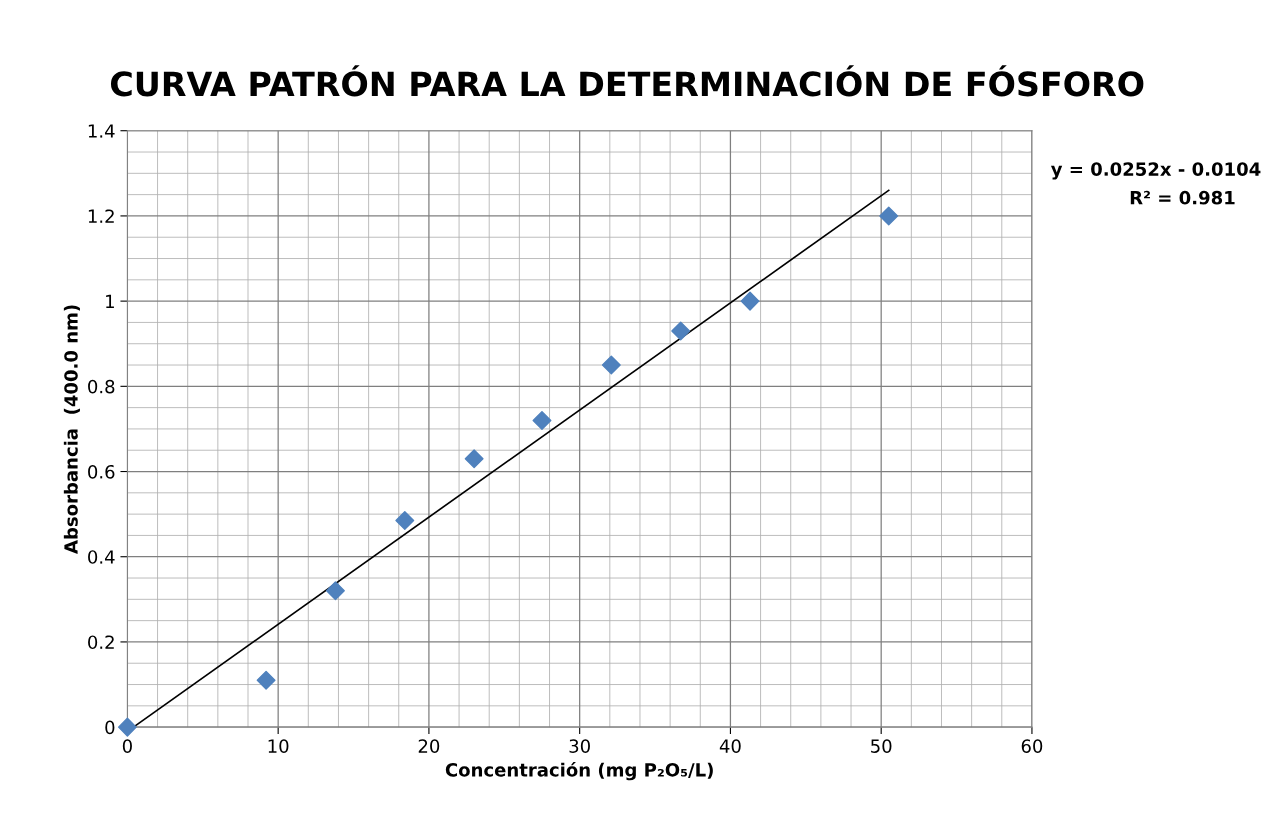  What do you see at coordinates (101, 471) in the screenshot?
I see `y-tick-label: 0.6` at bounding box center [101, 471].